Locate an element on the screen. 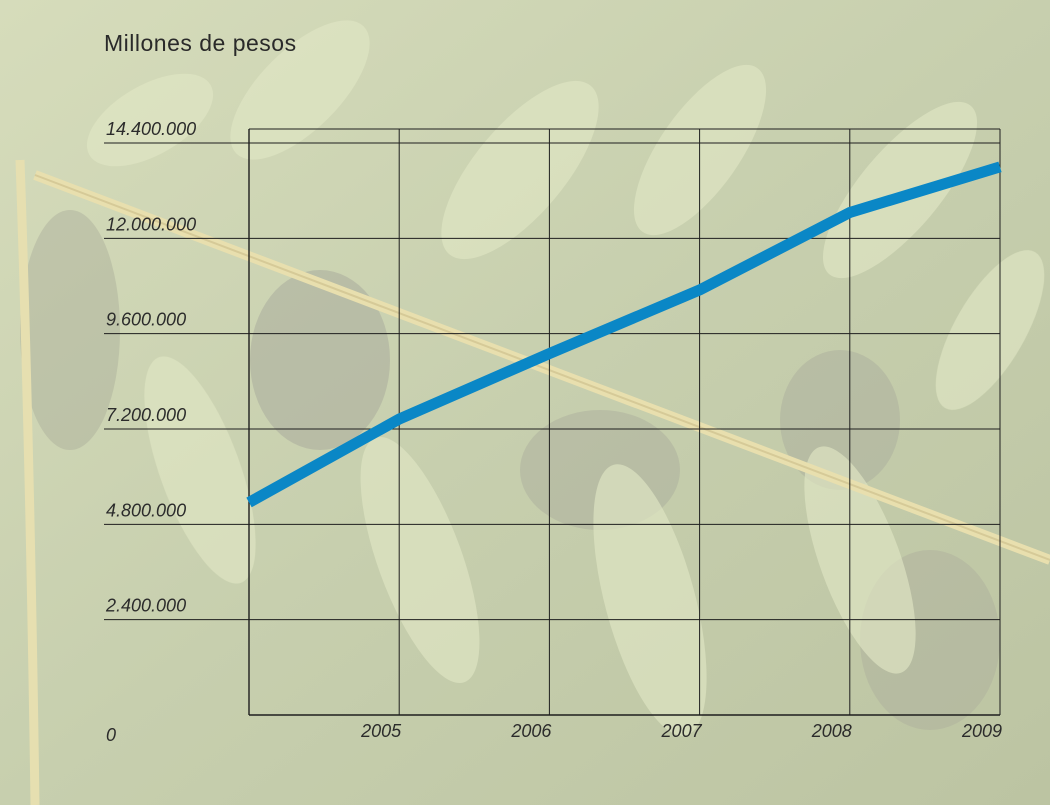 This screenshot has width=1050, height=805. y-tick-label: 2.400.000 is located at coordinates (145, 606).